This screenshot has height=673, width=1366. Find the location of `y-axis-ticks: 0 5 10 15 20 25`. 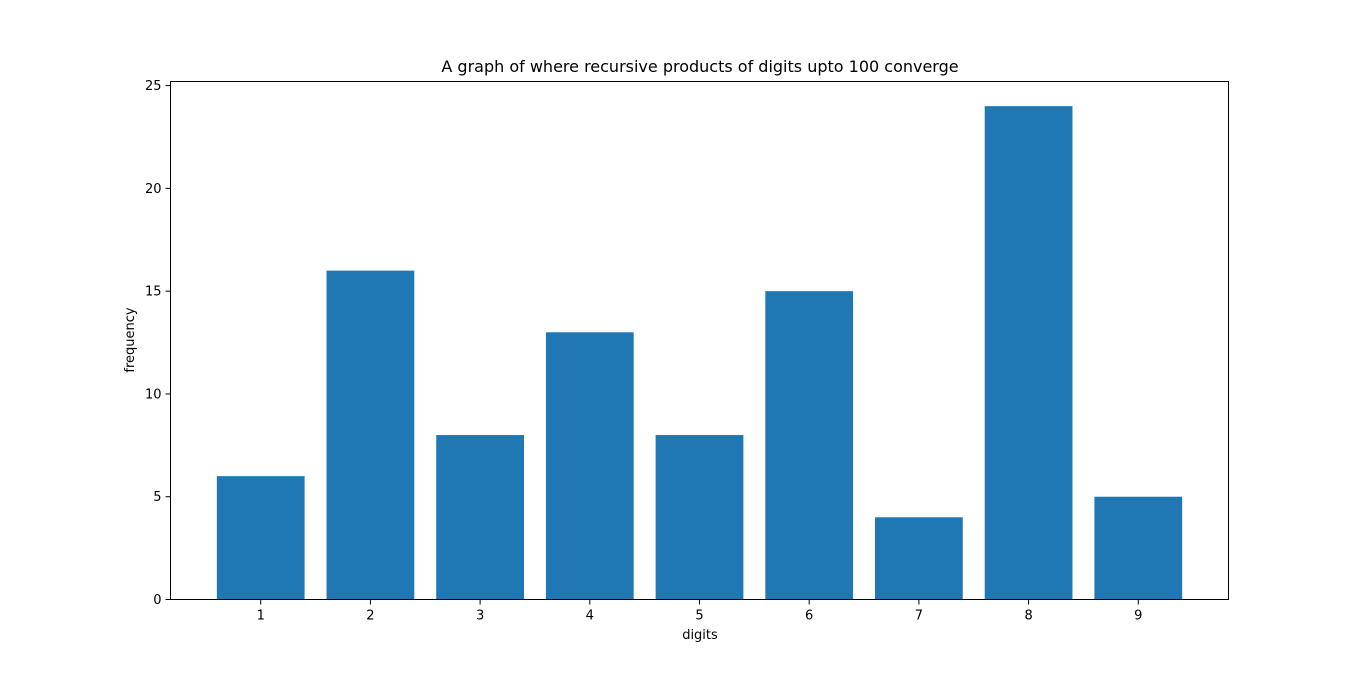

y-axis-ticks: 0 5 10 15 20 25 is located at coordinates (158, 343).